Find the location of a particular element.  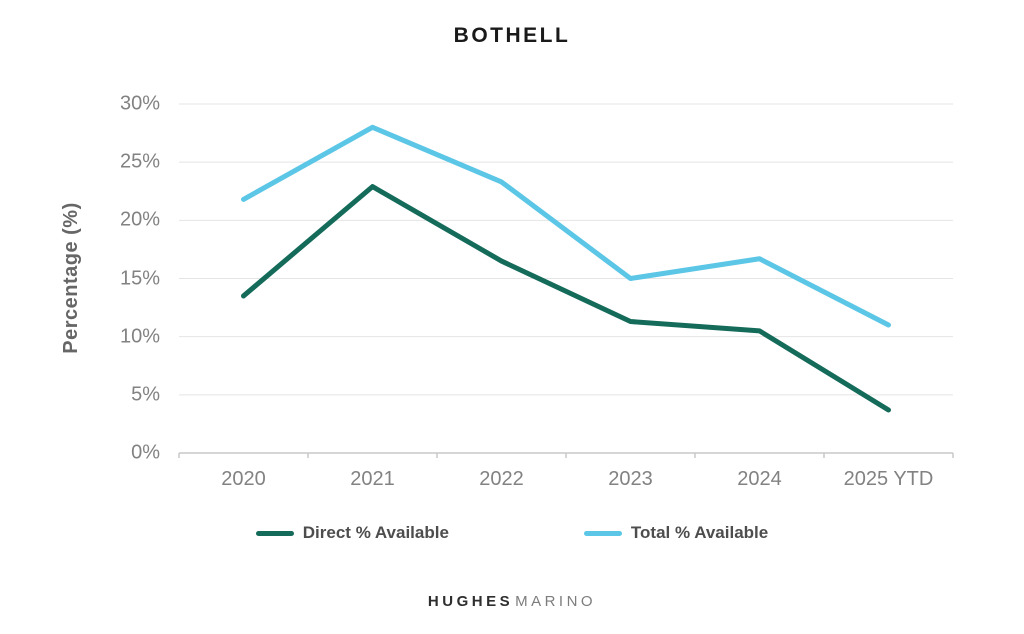

x-axis-labels: 2020 2021 2022 2023 2024 2025 YTD is located at coordinates (512, 481).